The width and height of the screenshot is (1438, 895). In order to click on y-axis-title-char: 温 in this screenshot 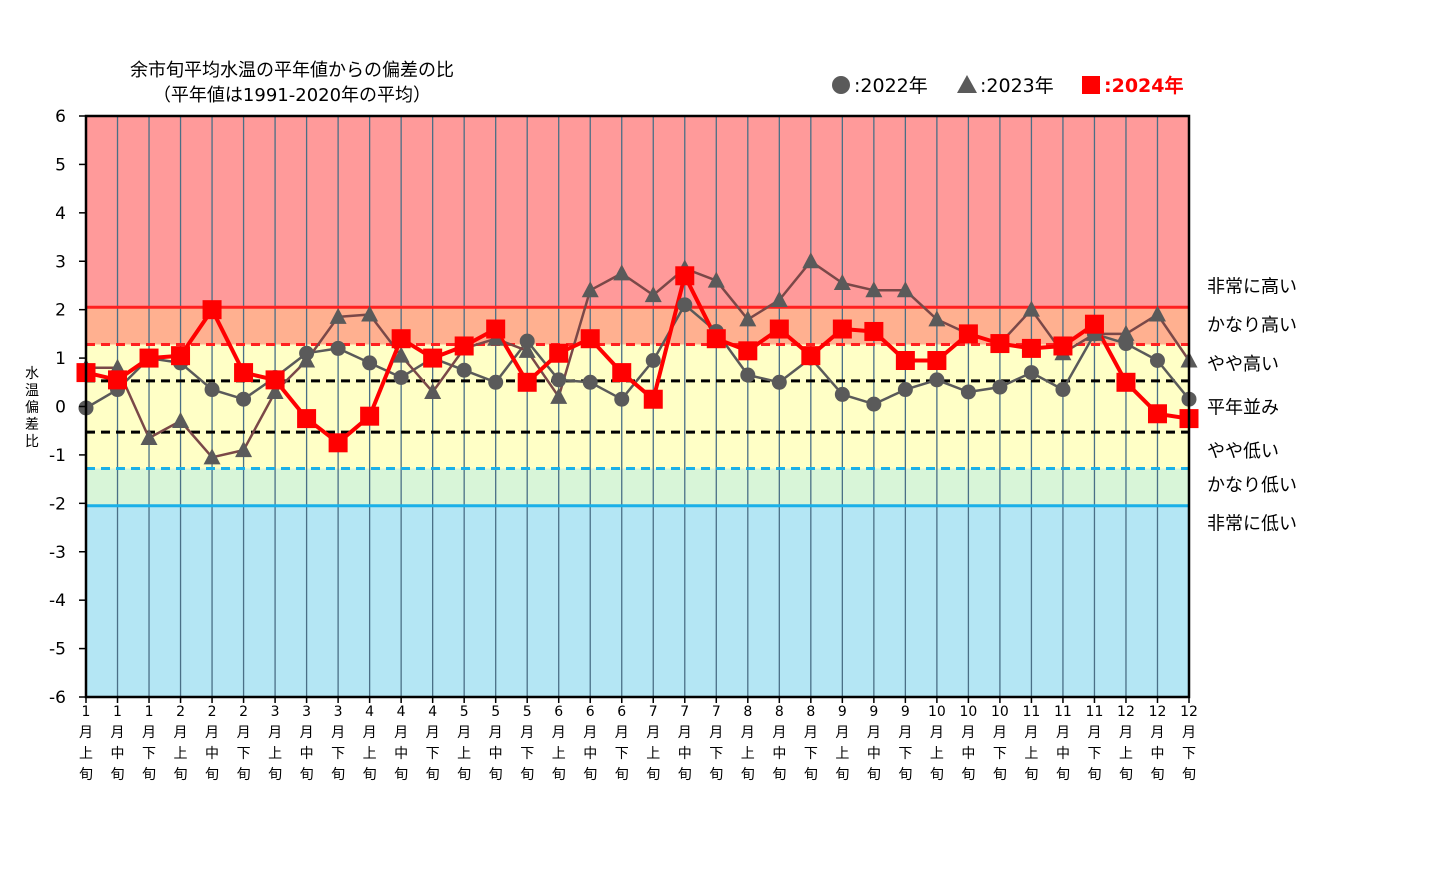, I will do `click(32, 391)`.